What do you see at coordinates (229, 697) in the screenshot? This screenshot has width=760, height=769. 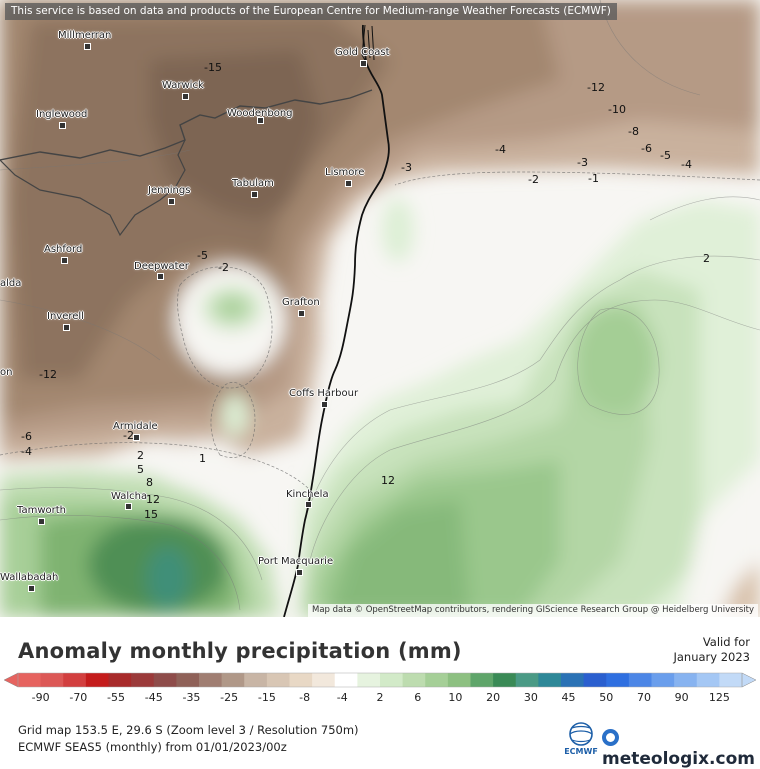 I see `scale-tick-label: -25` at bounding box center [229, 697].